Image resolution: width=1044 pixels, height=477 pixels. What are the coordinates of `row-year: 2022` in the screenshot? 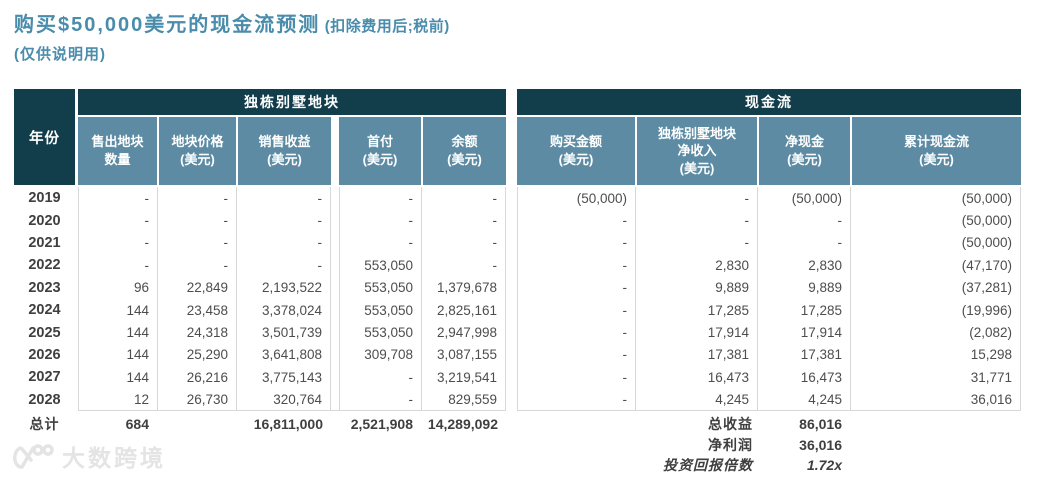 It's located at (44, 265).